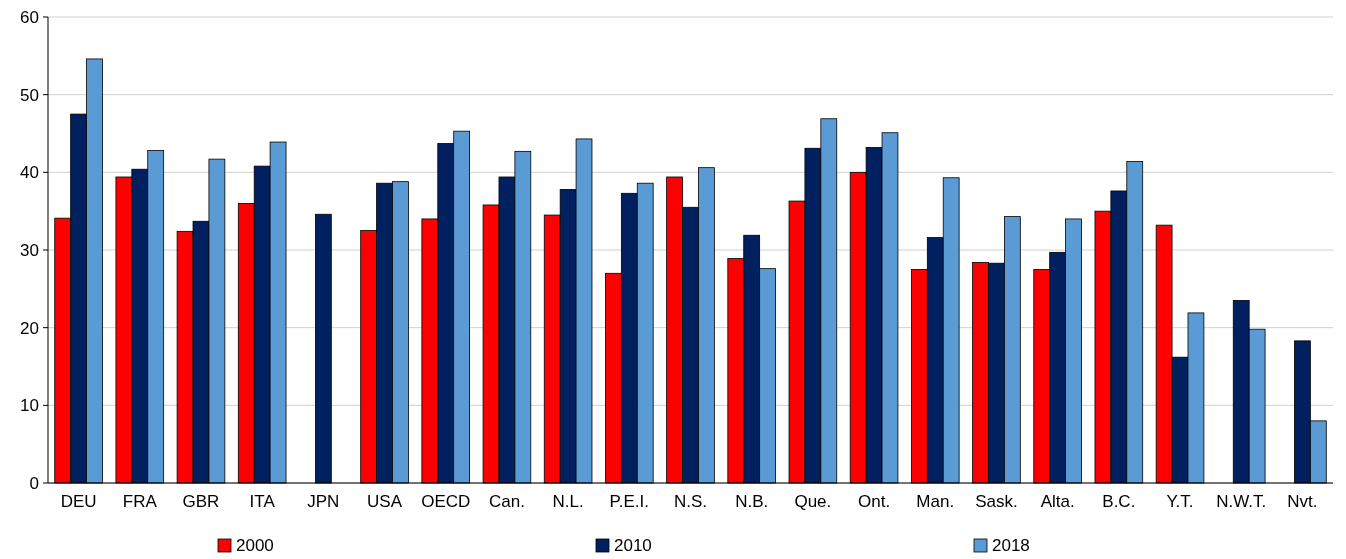 The image size is (1346, 559). I want to click on x-tick-label: OECD, so click(446, 501).